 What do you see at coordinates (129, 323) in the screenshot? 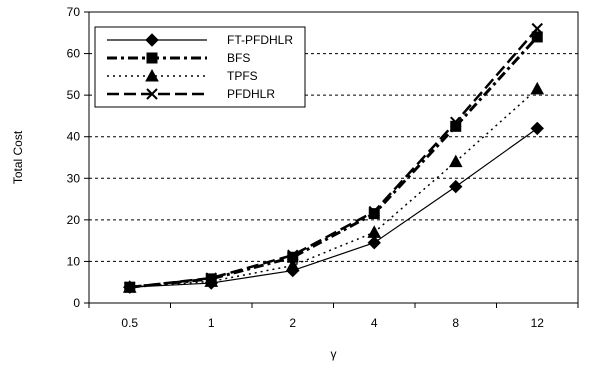
I see `x-tick-label: 0.5` at bounding box center [129, 323].